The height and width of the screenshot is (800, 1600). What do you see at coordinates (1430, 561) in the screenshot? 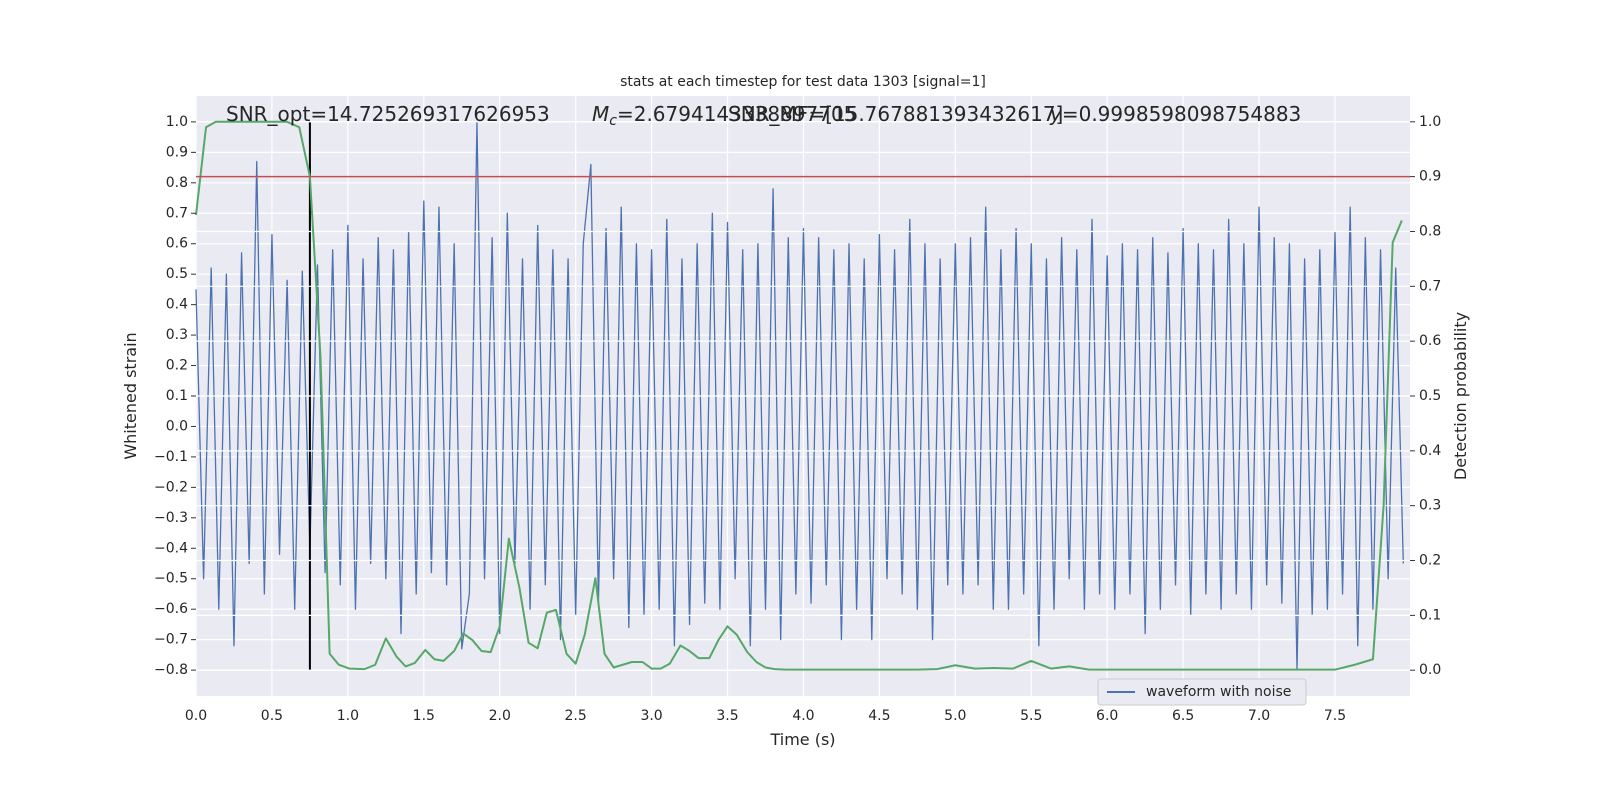
I see `y2-tick-label: 0.2` at bounding box center [1430, 561].